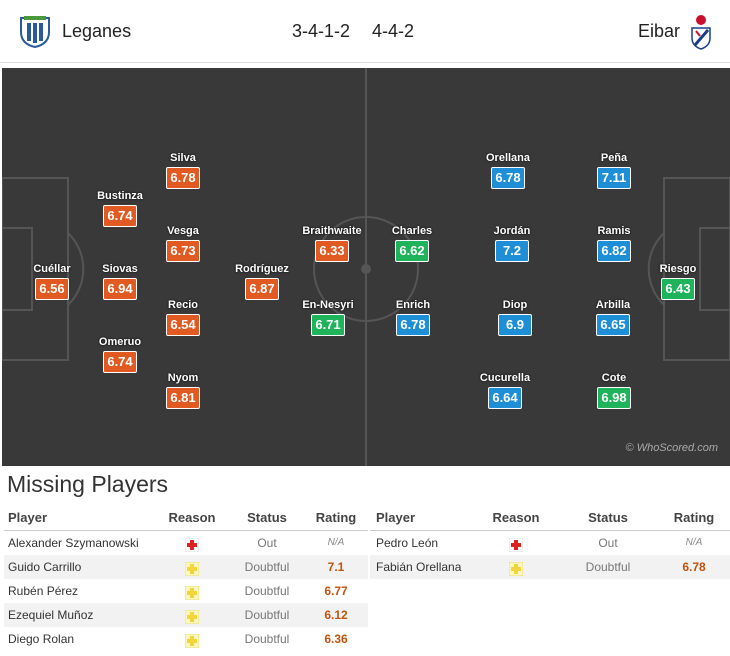 The image size is (730, 656). Describe the element at coordinates (678, 269) in the screenshot. I see `player-name: Riesgo` at that location.